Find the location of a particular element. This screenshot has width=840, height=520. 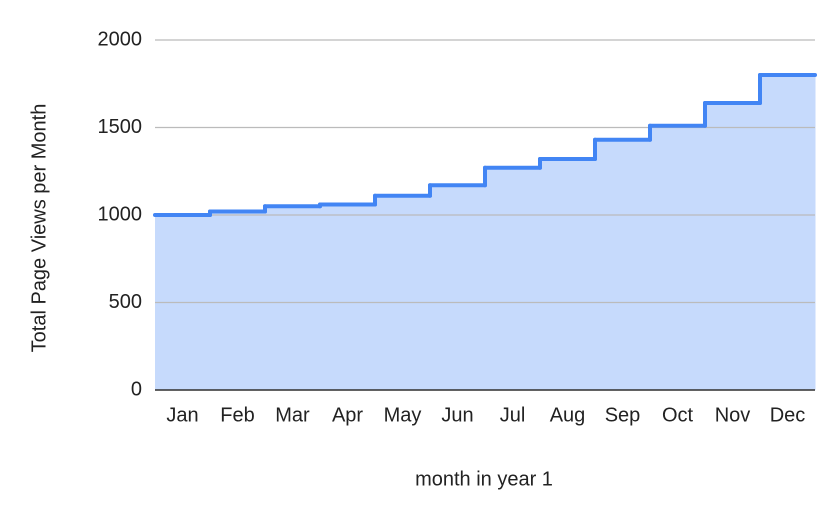

x-tick-label: Dec is located at coordinates (788, 415).